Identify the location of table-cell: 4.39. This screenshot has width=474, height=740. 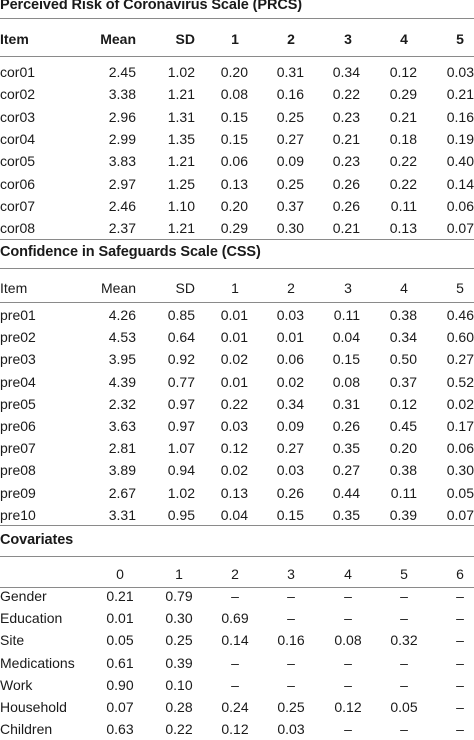
(122, 381).